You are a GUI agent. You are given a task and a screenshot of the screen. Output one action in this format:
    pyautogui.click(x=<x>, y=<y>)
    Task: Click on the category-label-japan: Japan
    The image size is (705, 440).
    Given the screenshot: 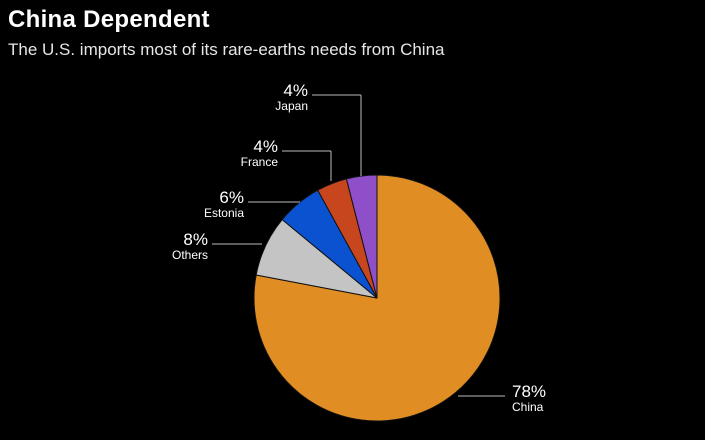 What is the action you would take?
    pyautogui.click(x=291, y=106)
    